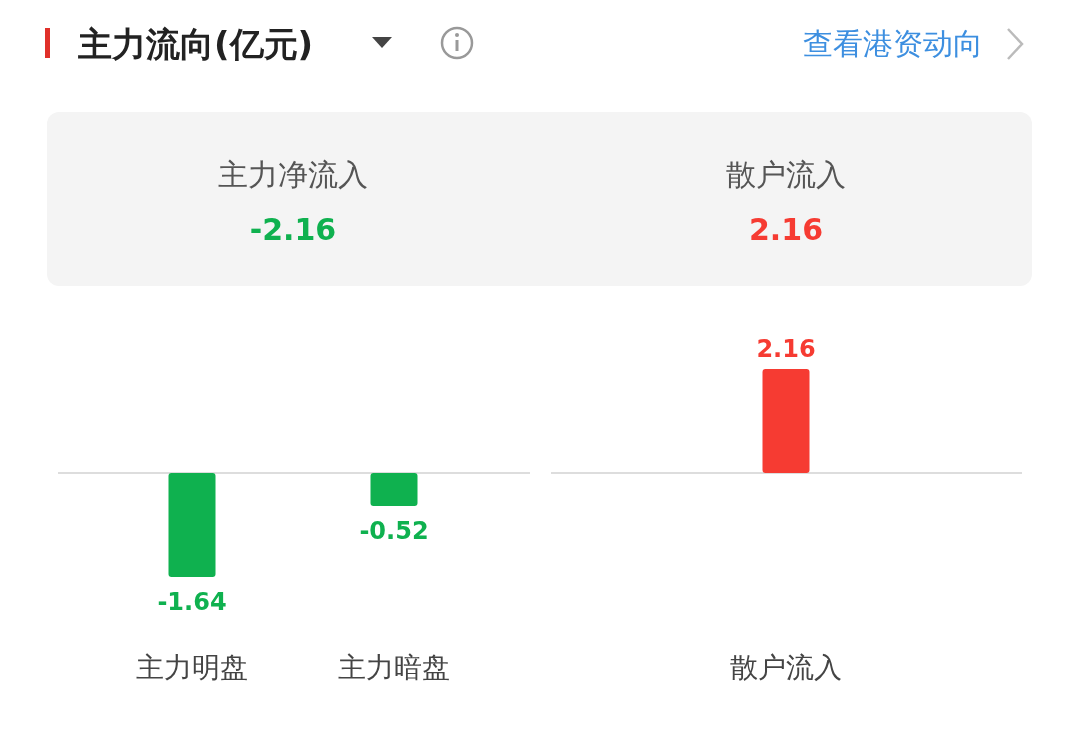 This screenshot has height=737, width=1080. Describe the element at coordinates (786, 349) in the screenshot. I see `data-label: 2.16` at that location.